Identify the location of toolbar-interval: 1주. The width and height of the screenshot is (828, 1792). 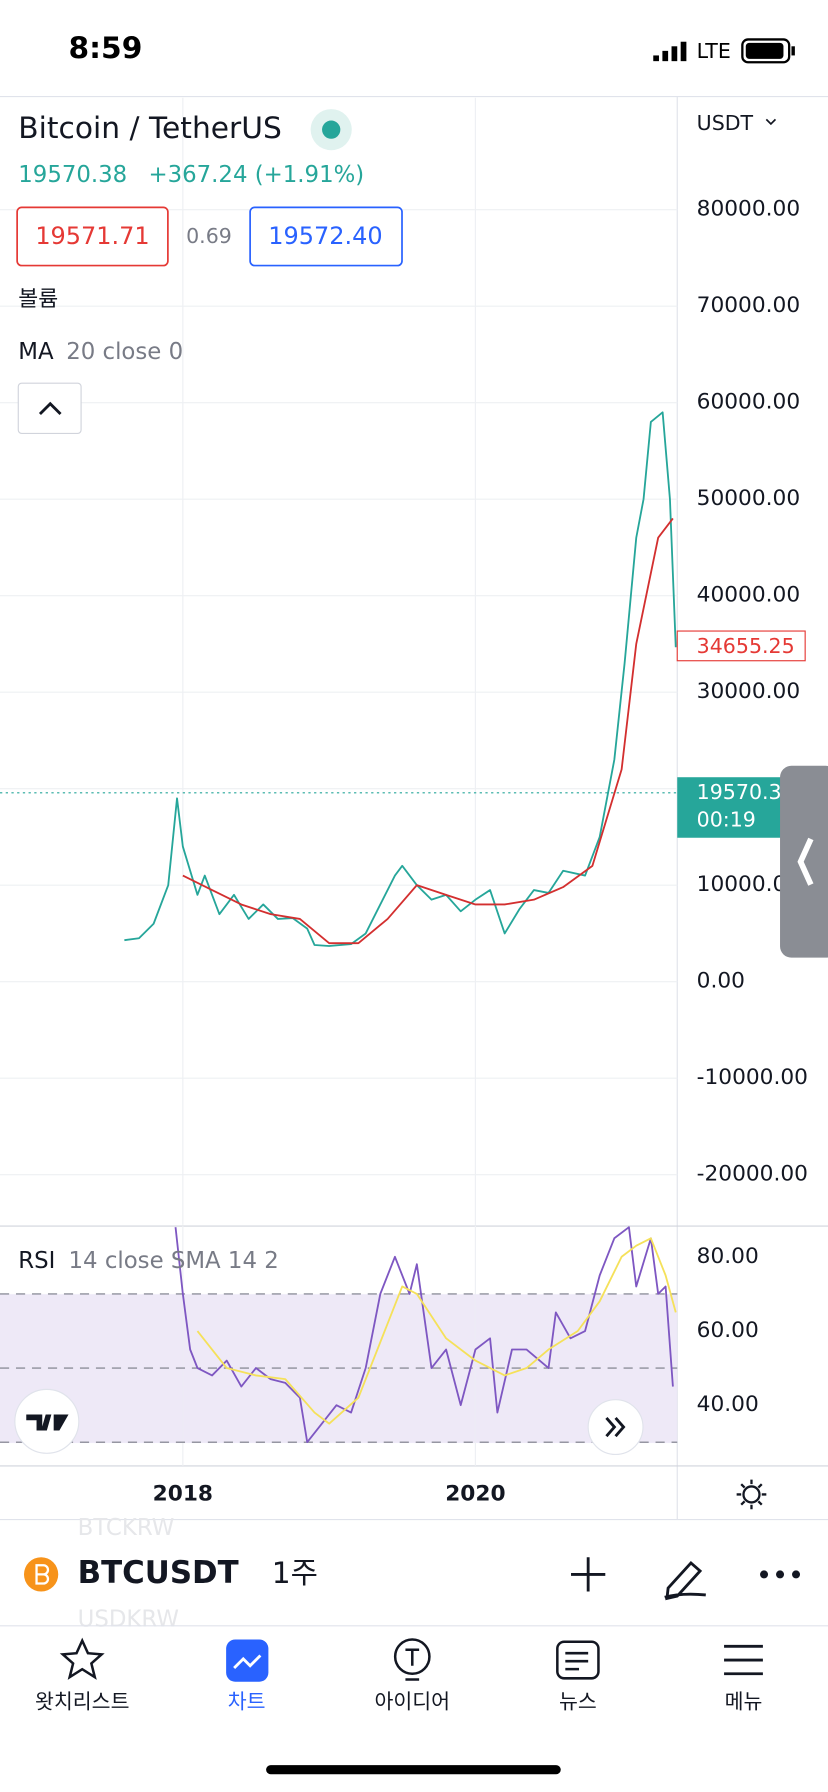
(295, 1573).